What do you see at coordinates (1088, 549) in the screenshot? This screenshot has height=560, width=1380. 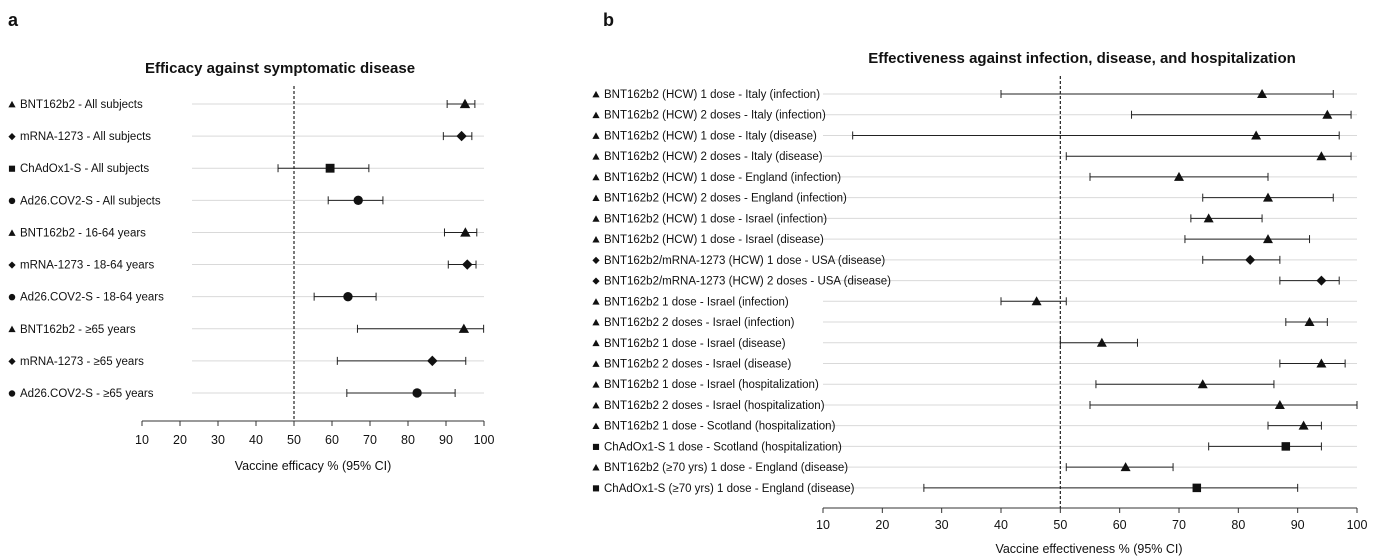 I see `b-x-axis-title: Vaccine effectiveness % (95% CI)` at bounding box center [1088, 549].